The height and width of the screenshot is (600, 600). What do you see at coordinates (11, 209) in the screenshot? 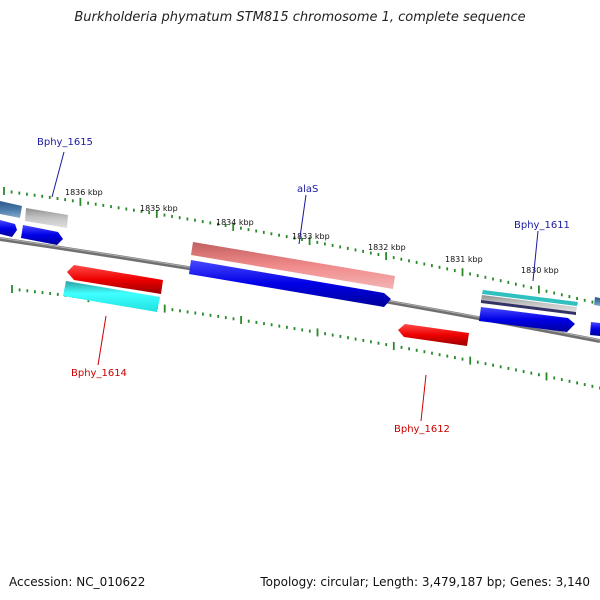
I see `gene-steel-partial` at bounding box center [11, 209].